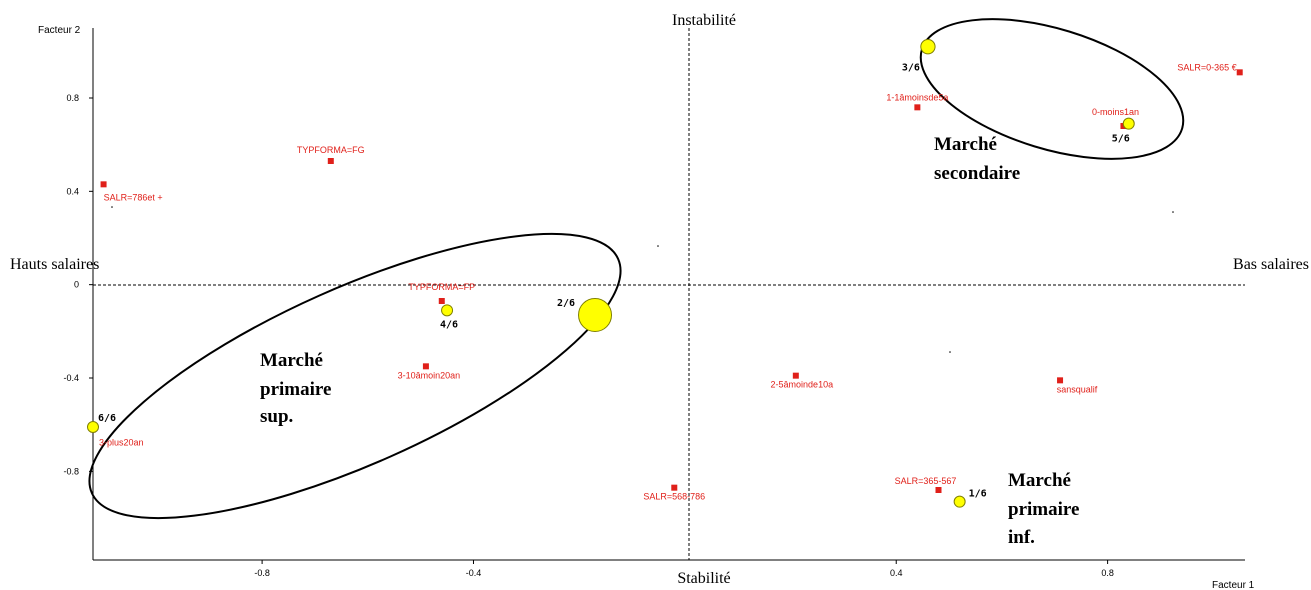 This screenshot has width=1311, height=590. I want to click on x-tick-label: -0.4, so click(474, 573).